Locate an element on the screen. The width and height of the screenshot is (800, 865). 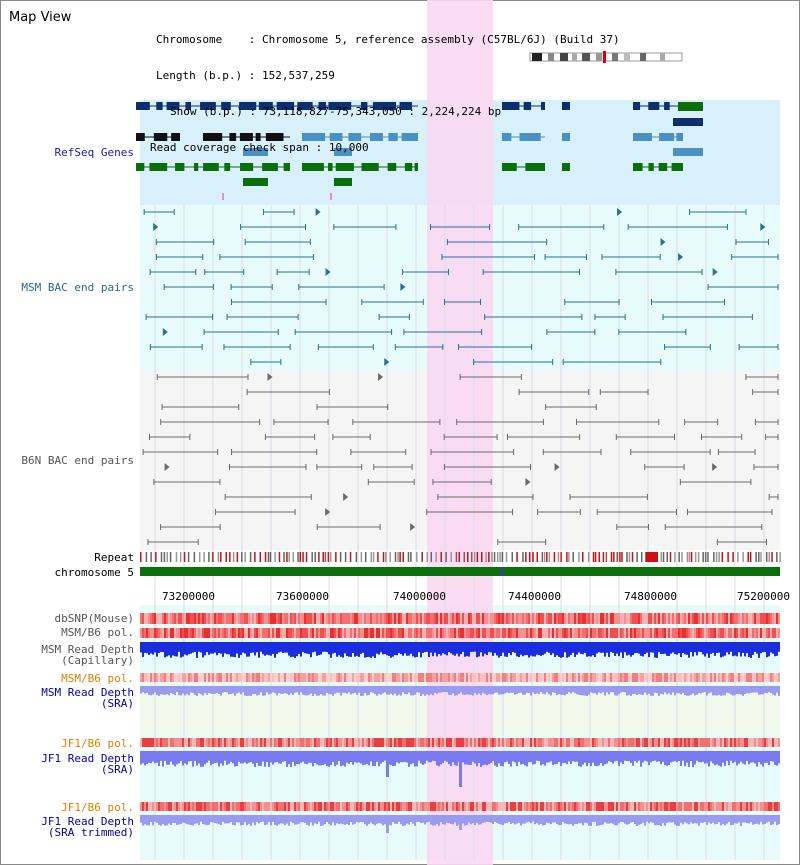
axis-tick: 75200000 is located at coordinates (763, 596).